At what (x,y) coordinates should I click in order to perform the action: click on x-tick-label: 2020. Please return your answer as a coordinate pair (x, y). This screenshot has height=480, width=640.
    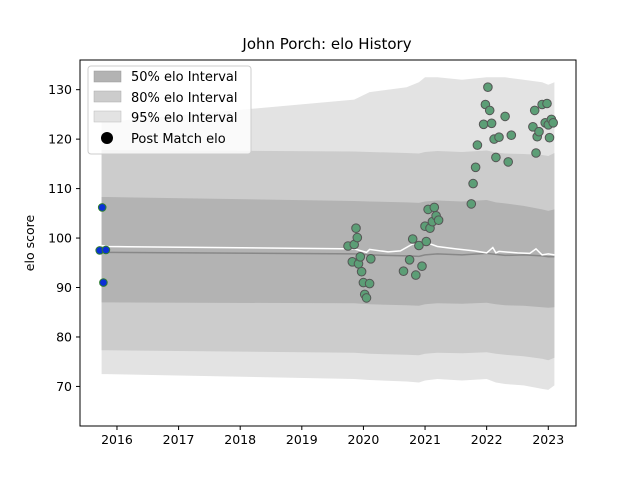
    Looking at the image, I should click on (364, 439).